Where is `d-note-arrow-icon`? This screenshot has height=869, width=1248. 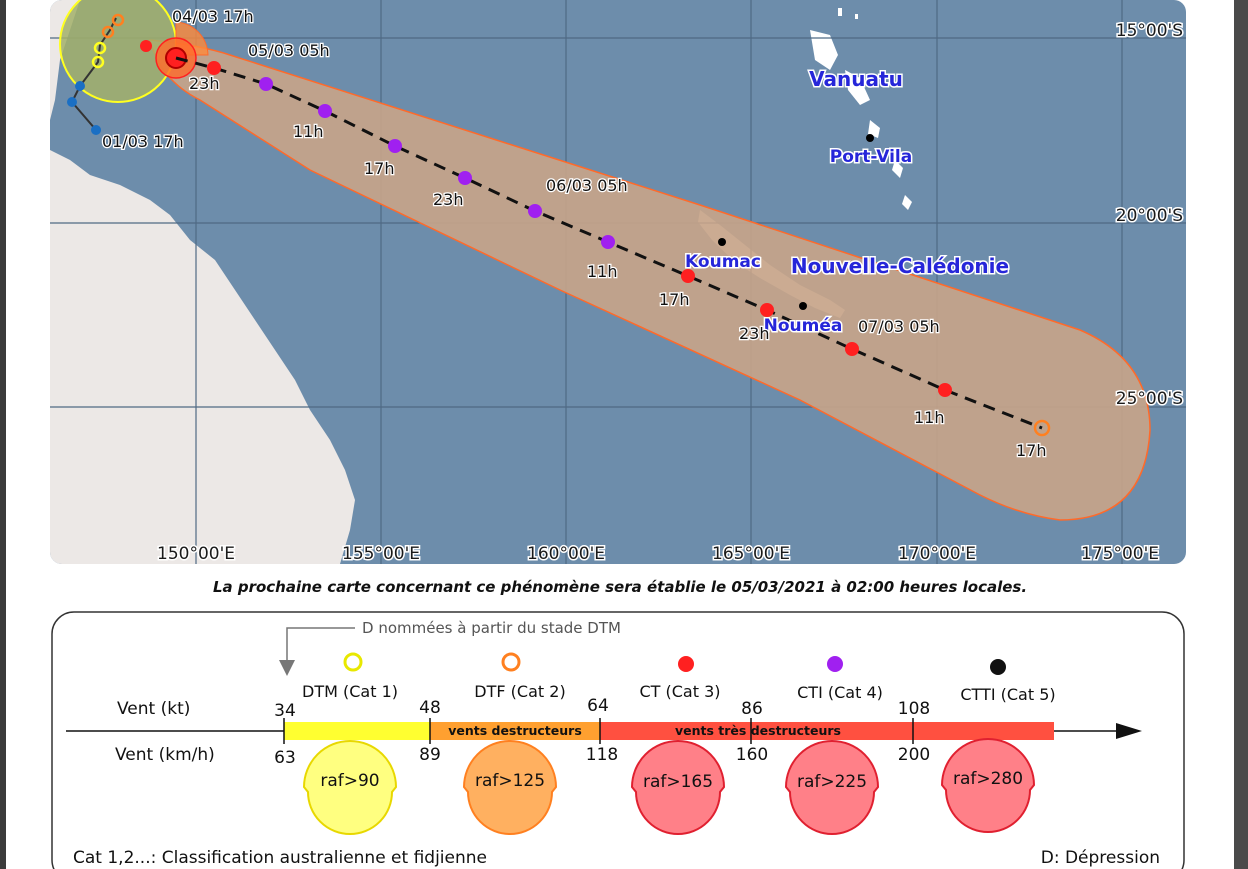
d-note-arrow-icon is located at coordinates (287, 668).